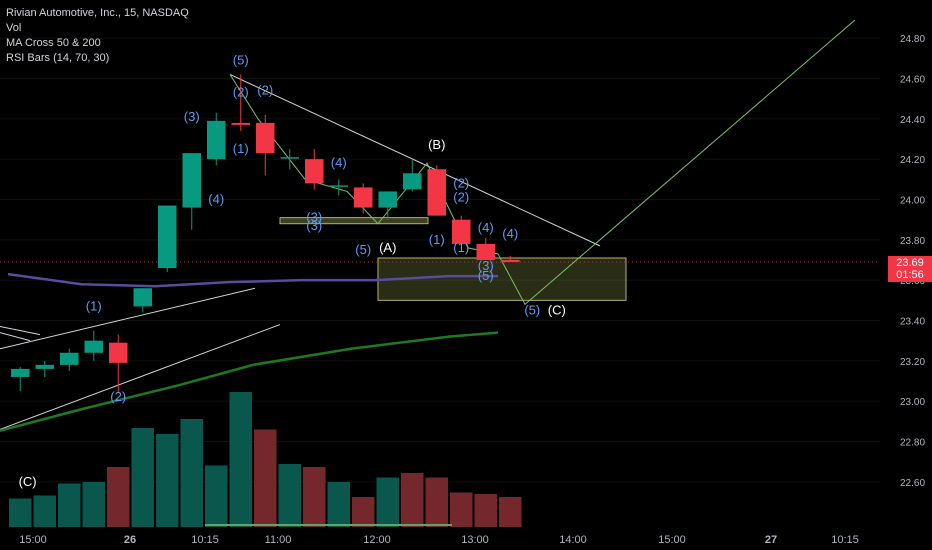  What do you see at coordinates (771, 540) in the screenshot?
I see `x-tick-label: 27` at bounding box center [771, 540].